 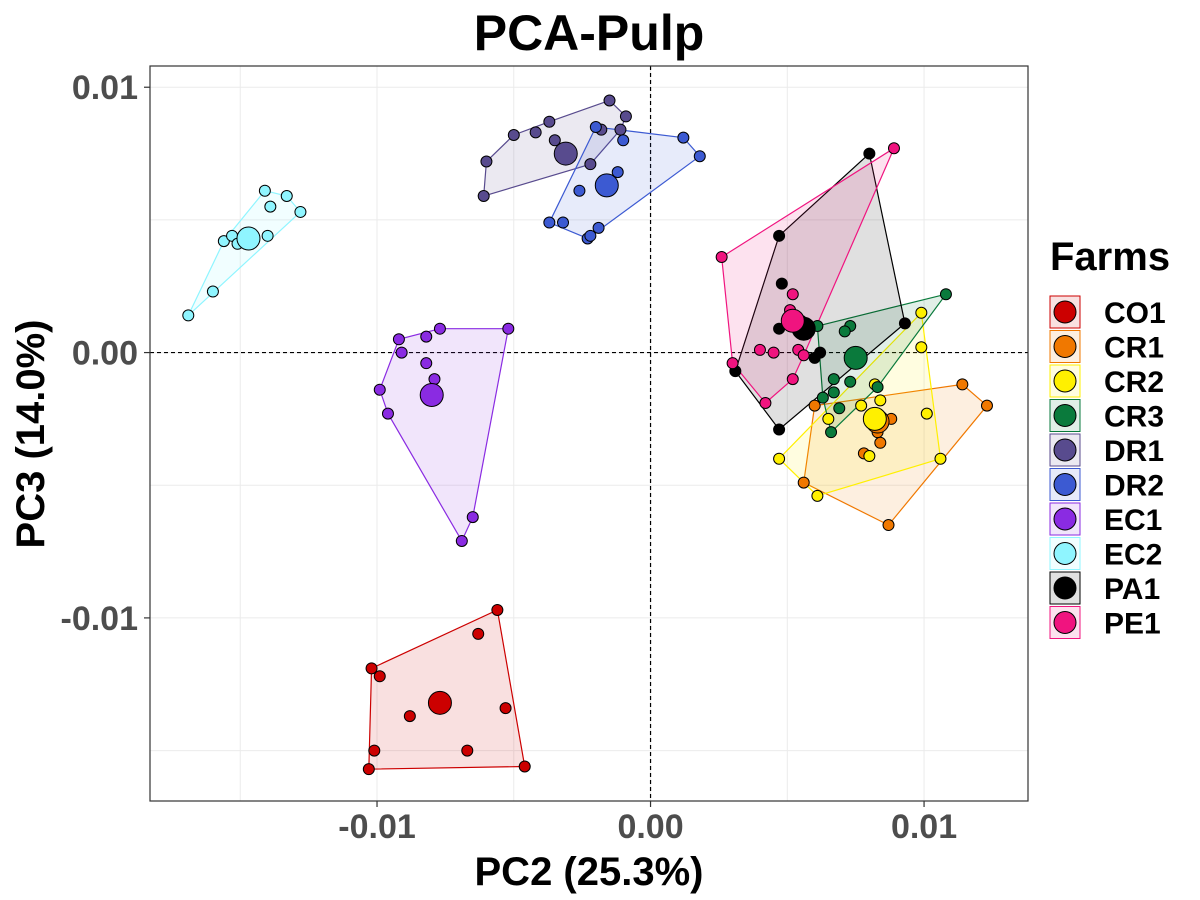 What do you see at coordinates (1065, 553) in the screenshot?
I see `legend-marker-ec2` at bounding box center [1065, 553].